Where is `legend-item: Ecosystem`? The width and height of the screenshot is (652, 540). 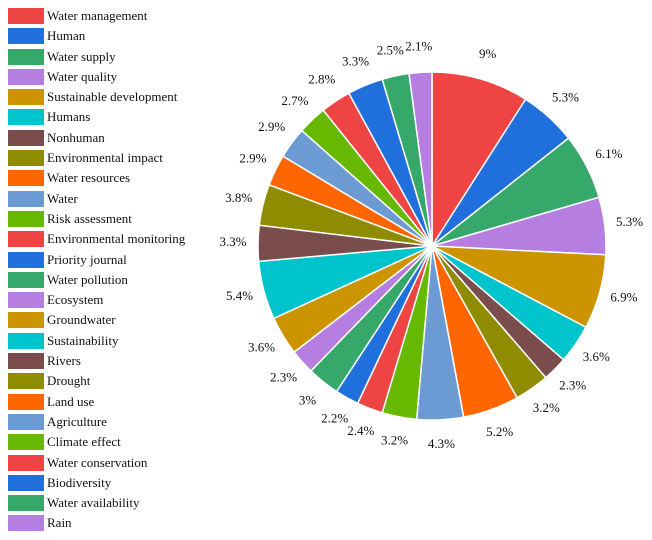
legend-item: Ecosystem is located at coordinates (110, 300).